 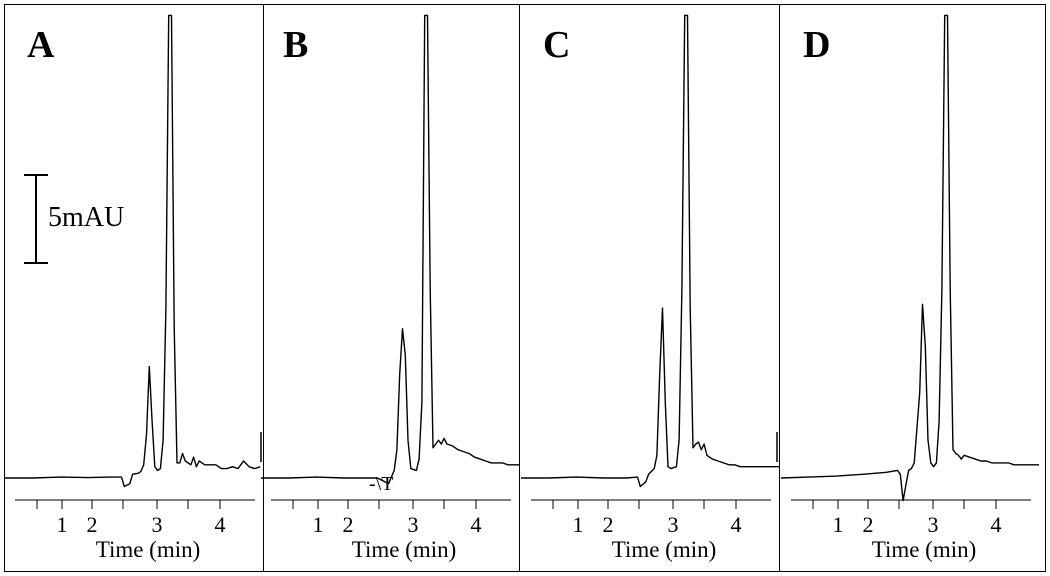 What do you see at coordinates (556, 45) in the screenshot?
I see `panel-letter: C` at bounding box center [556, 45].